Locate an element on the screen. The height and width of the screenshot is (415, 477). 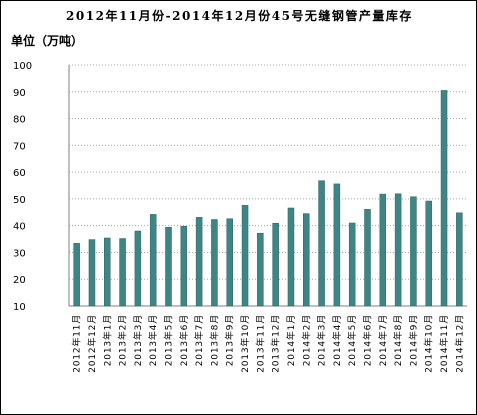
x-tick-label: 2014年12月 is located at coordinates (459, 343).